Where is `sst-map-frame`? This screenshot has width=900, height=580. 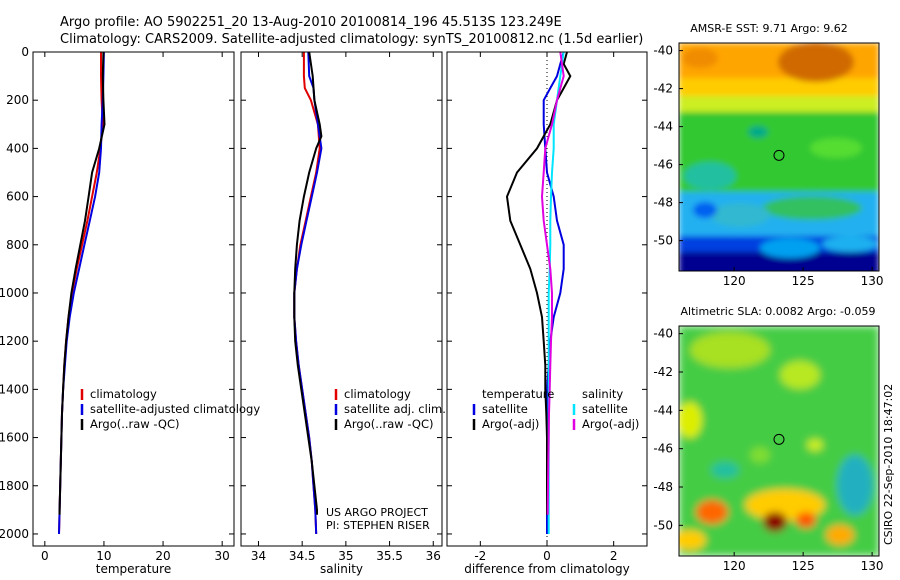
sst-map-frame is located at coordinates (779, 157).